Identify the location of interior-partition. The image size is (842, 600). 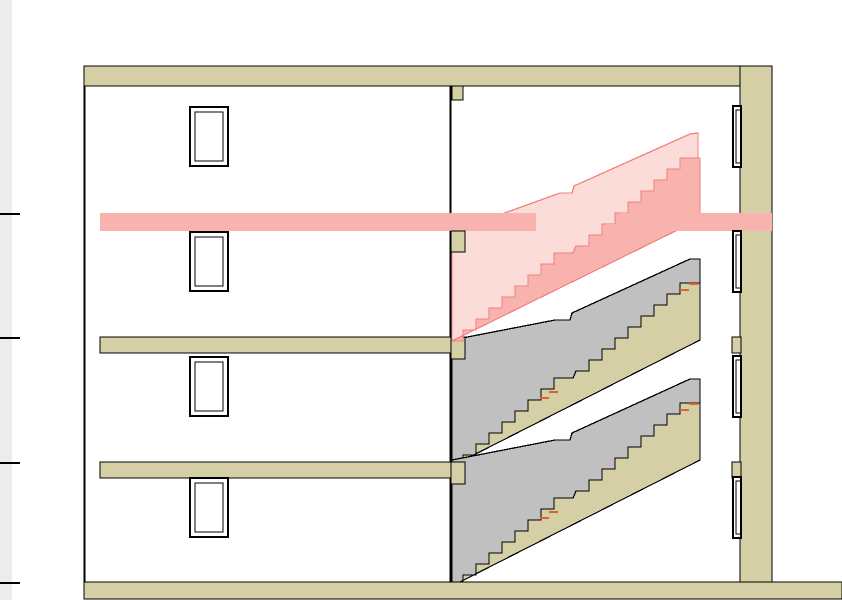
(456, 334).